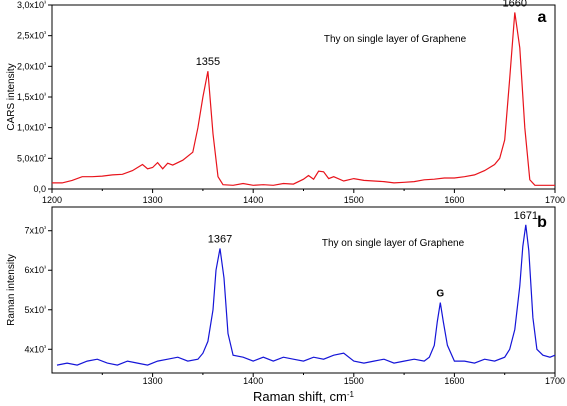 This screenshot has width=567, height=406. What do you see at coordinates (11, 290) in the screenshot?
I see `y-axis-title-b: Raman intensity` at bounding box center [11, 290].